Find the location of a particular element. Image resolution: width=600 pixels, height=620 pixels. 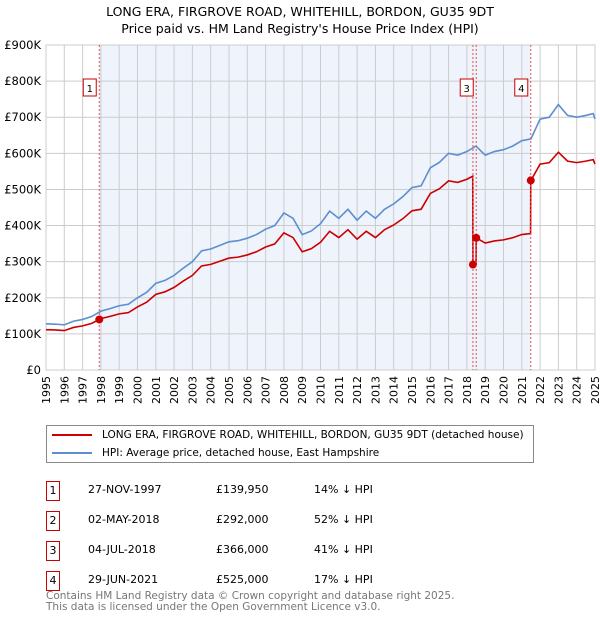

sale-label: 1 is located at coordinates (90, 89).